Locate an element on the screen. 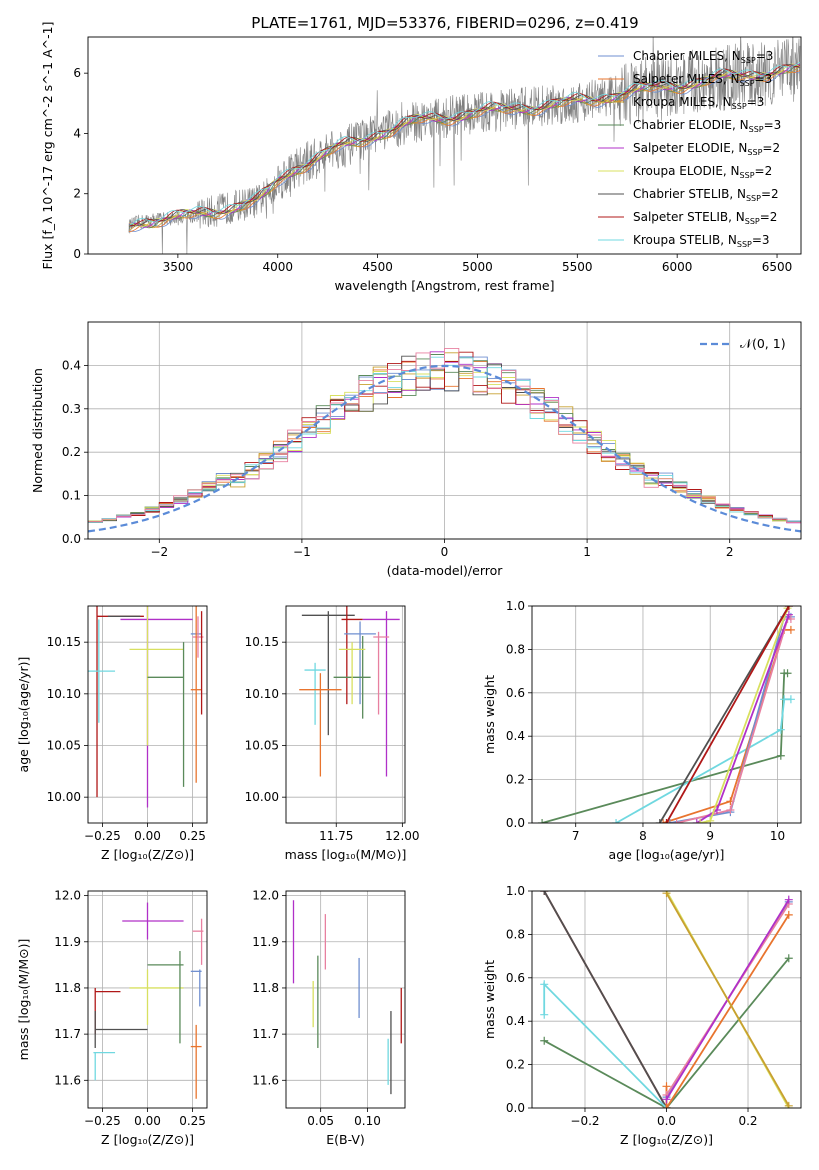 This screenshot has height=1170, width=819. y-tick-label: 0.8 is located at coordinates (515, 649).